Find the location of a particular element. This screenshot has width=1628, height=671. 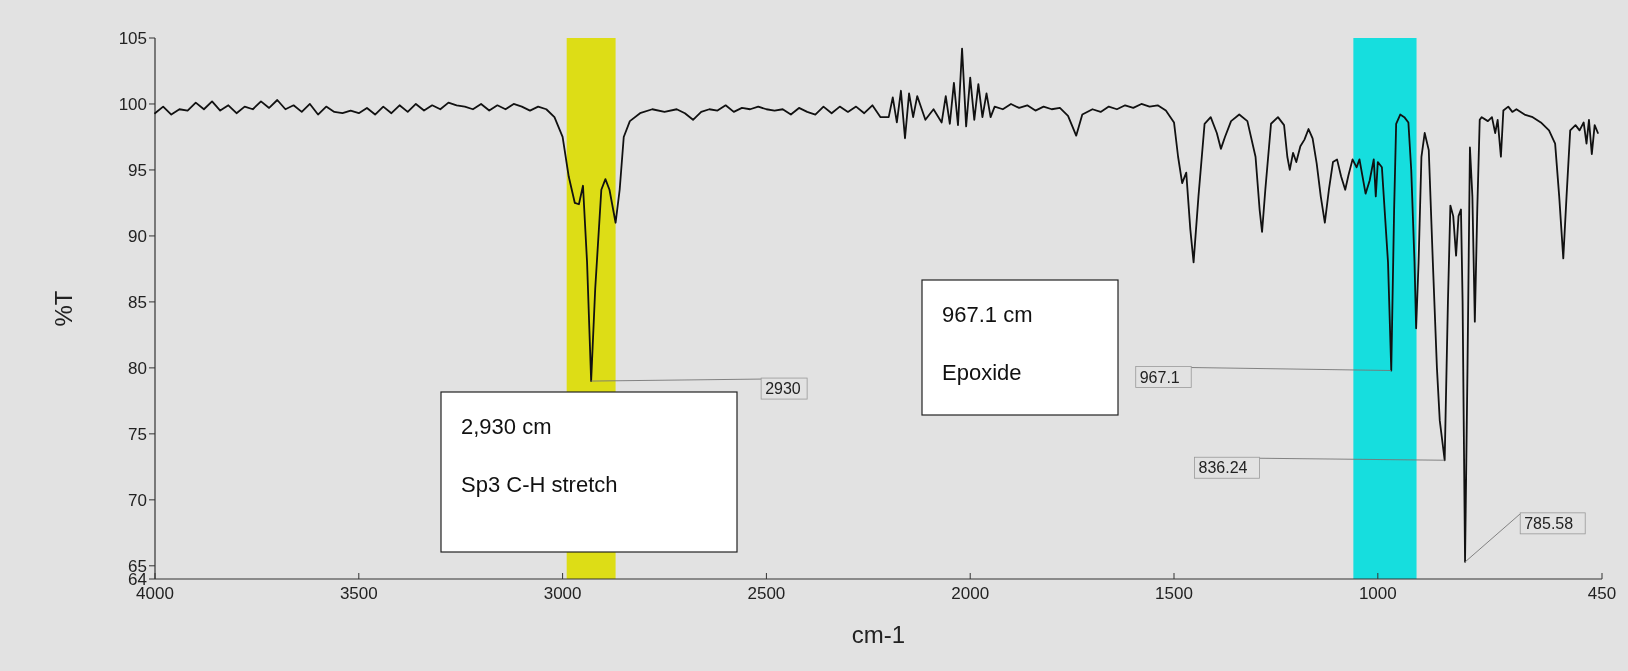

x-tick-label: 4000 is located at coordinates (155, 593).